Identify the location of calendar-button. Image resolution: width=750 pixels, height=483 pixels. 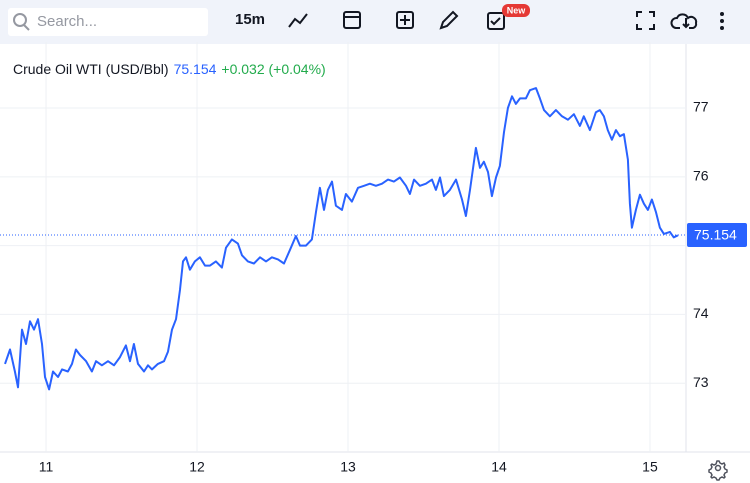
(352, 20).